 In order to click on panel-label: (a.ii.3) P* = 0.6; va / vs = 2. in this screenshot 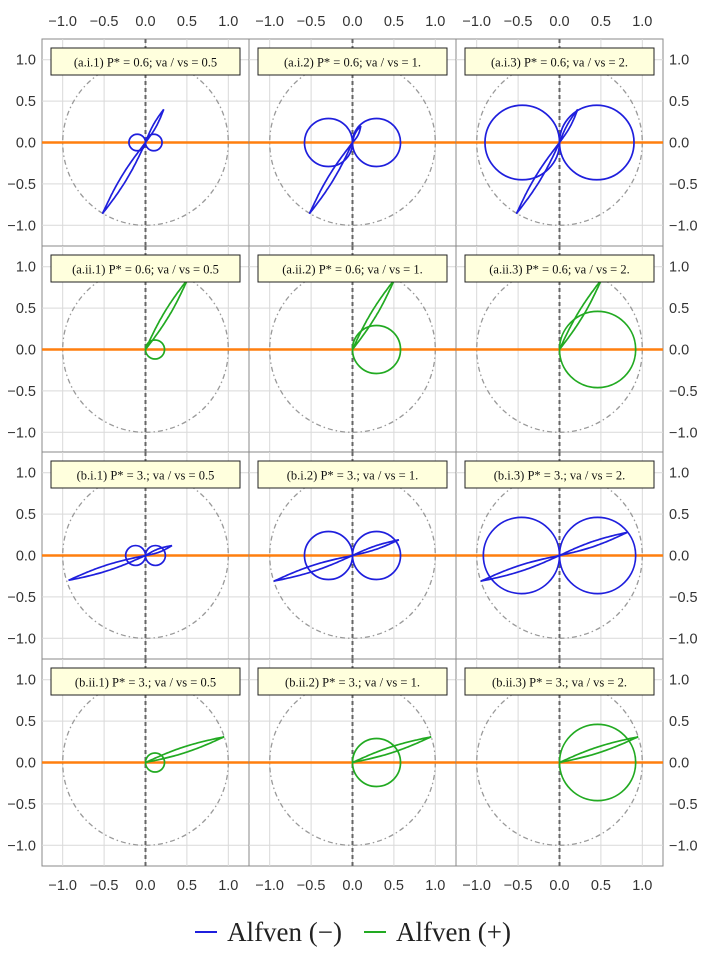, I will do `click(559, 270)`.